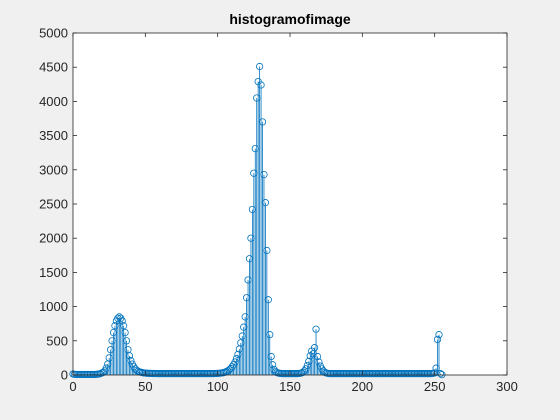  What do you see at coordinates (53, 306) in the screenshot?
I see `y-tick-label-2: 1000` at bounding box center [53, 306].